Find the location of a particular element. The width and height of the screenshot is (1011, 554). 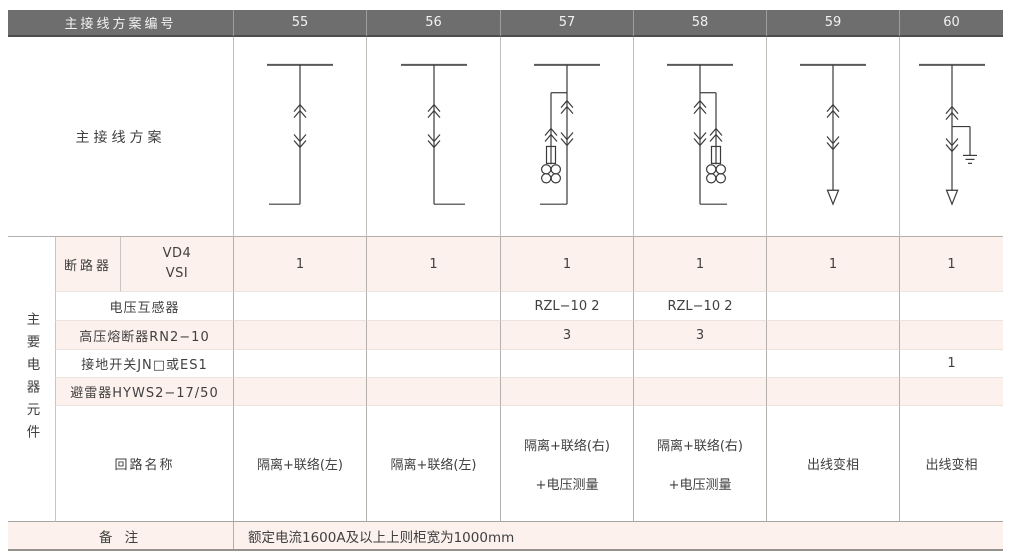

header-scheme-60: 60 is located at coordinates (951, 23).